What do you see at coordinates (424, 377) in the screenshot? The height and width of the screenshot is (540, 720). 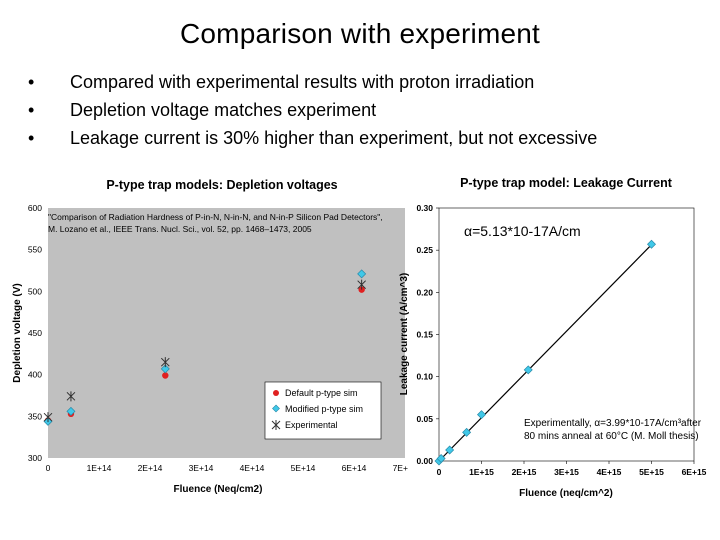 I see `y-tick-label: 0.10` at bounding box center [424, 377].